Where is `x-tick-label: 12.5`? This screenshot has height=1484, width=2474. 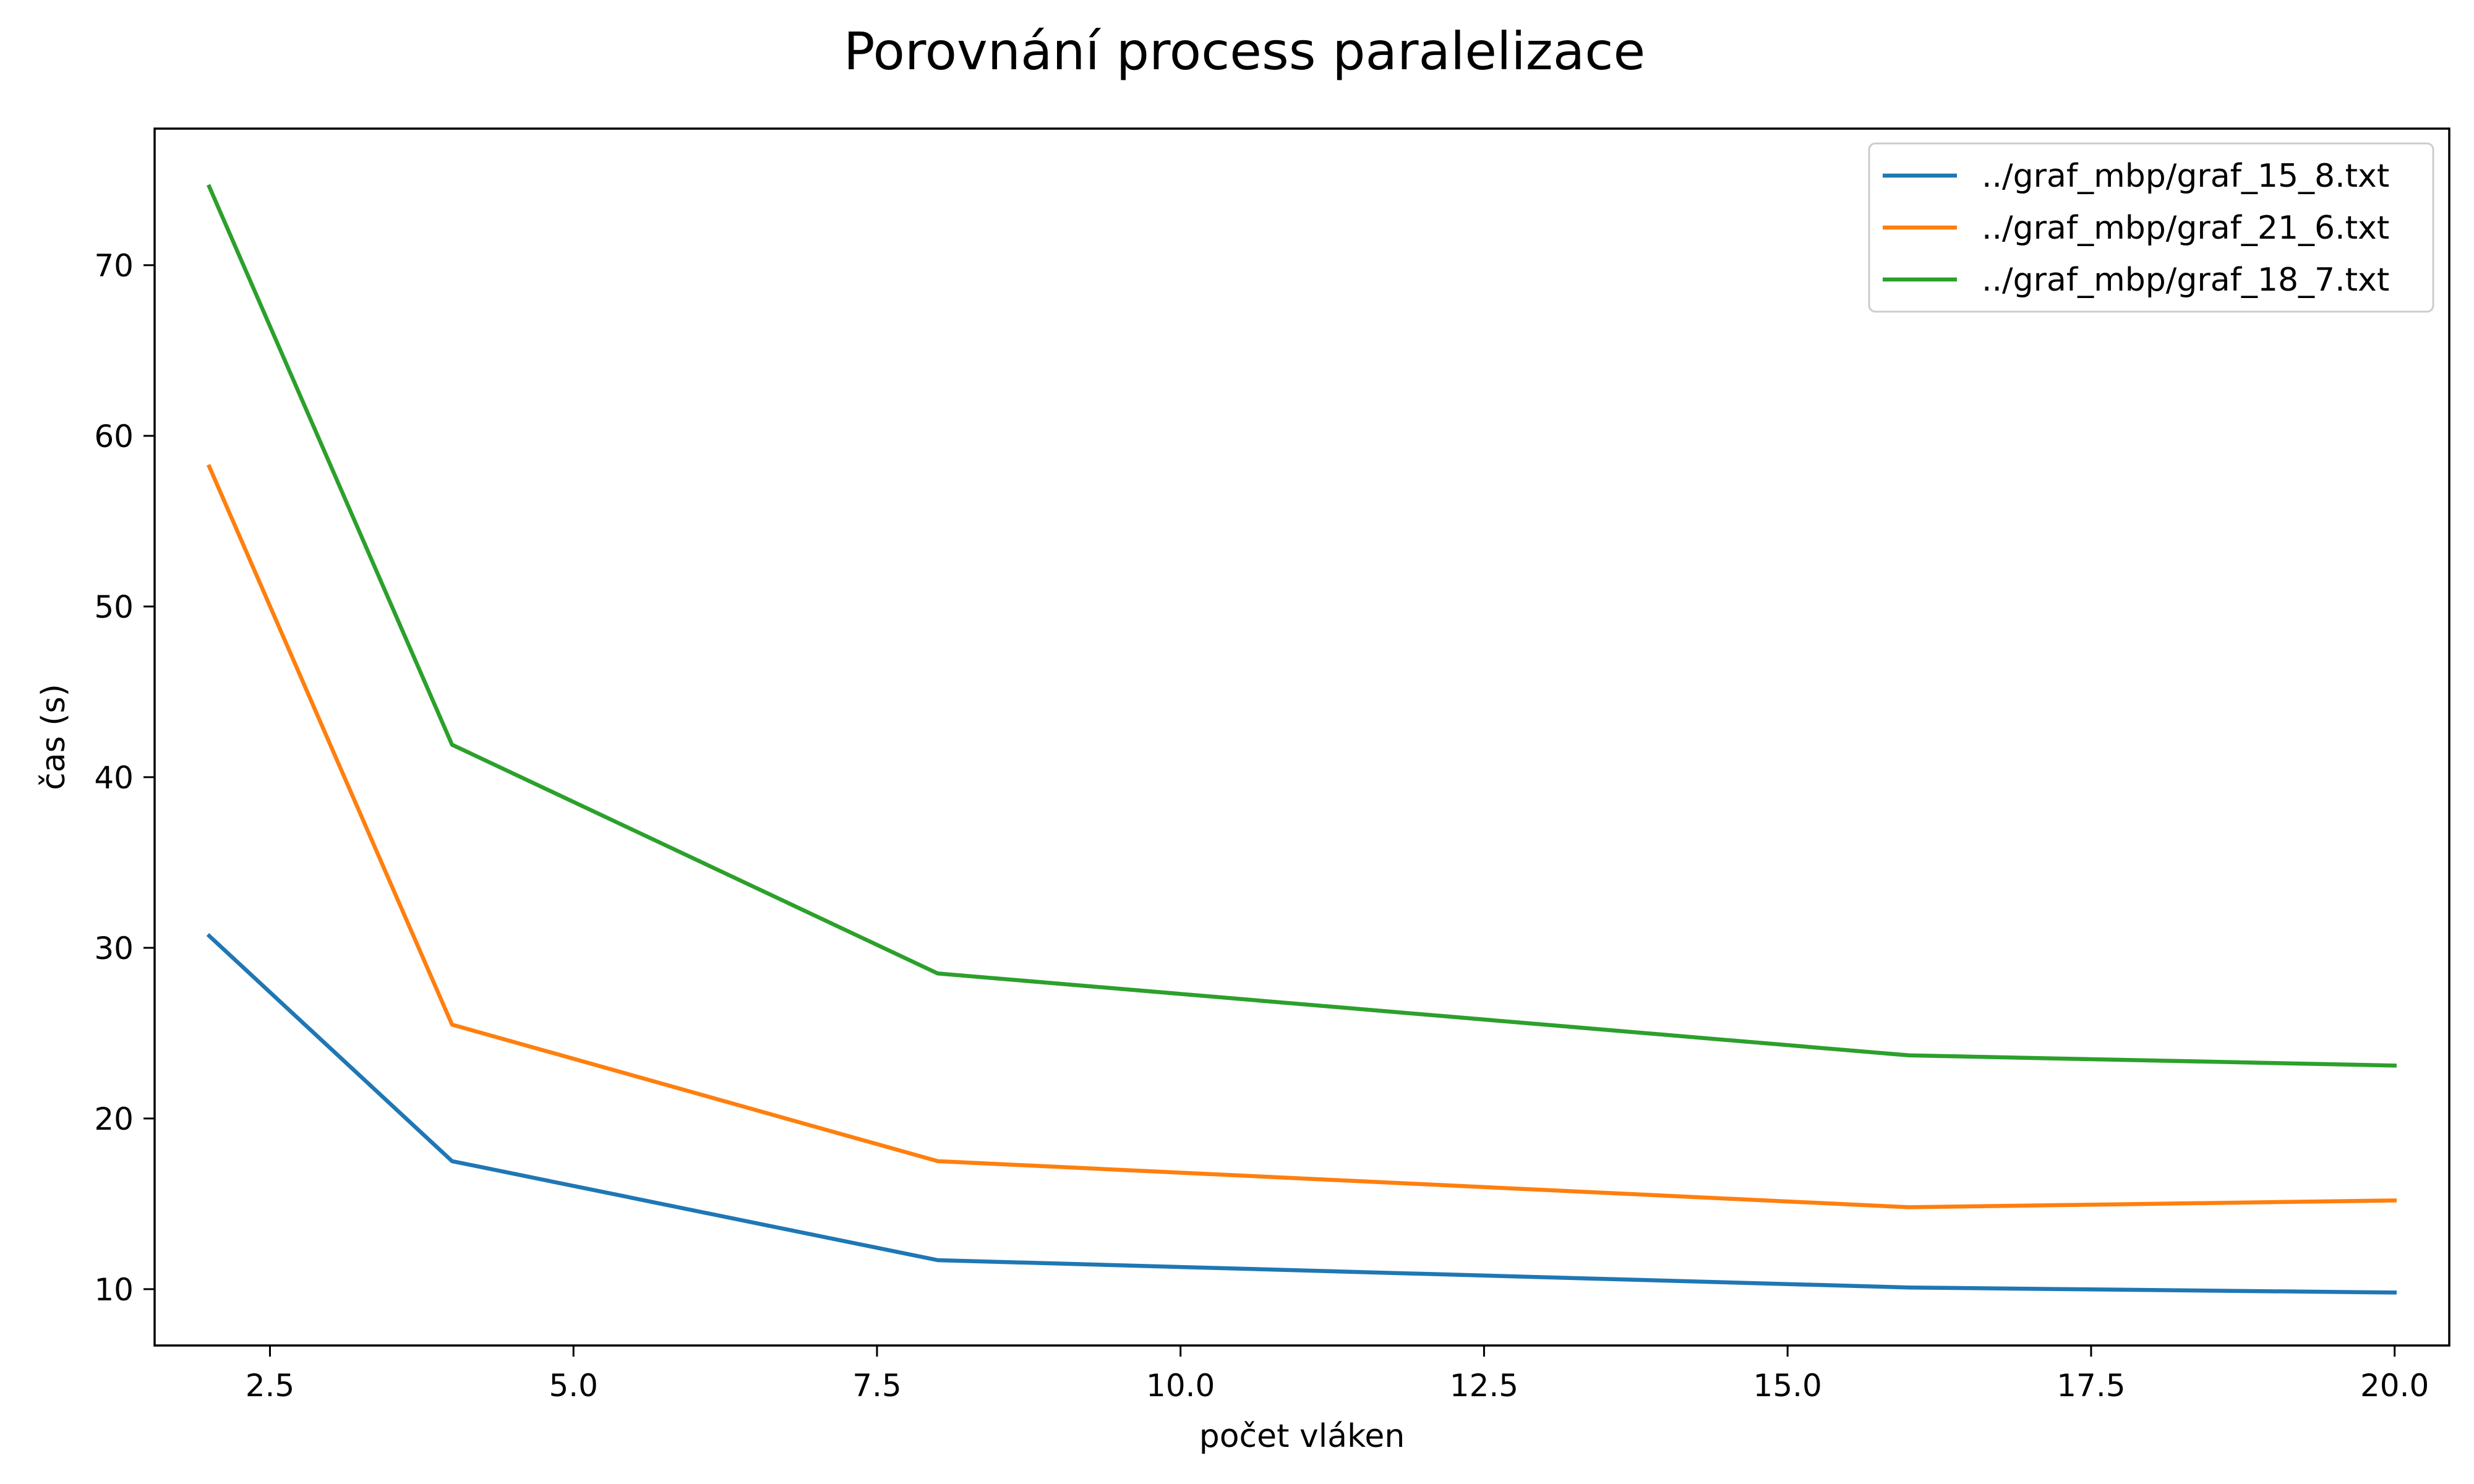
x-tick-label: 12.5 is located at coordinates (1484, 1386).